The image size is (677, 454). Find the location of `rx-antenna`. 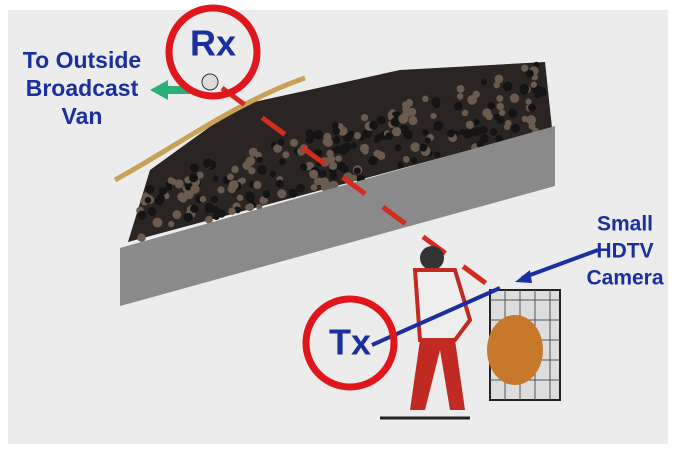

rx-antenna is located at coordinates (210, 82).